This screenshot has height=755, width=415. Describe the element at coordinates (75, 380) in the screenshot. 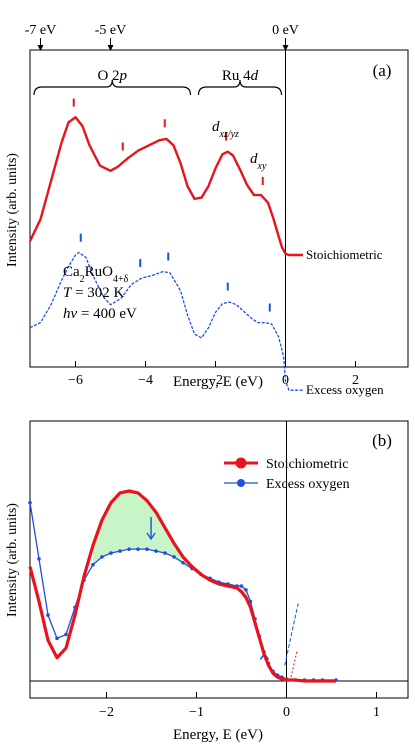

I see `panel-a-xtick-label: −6` at that location.